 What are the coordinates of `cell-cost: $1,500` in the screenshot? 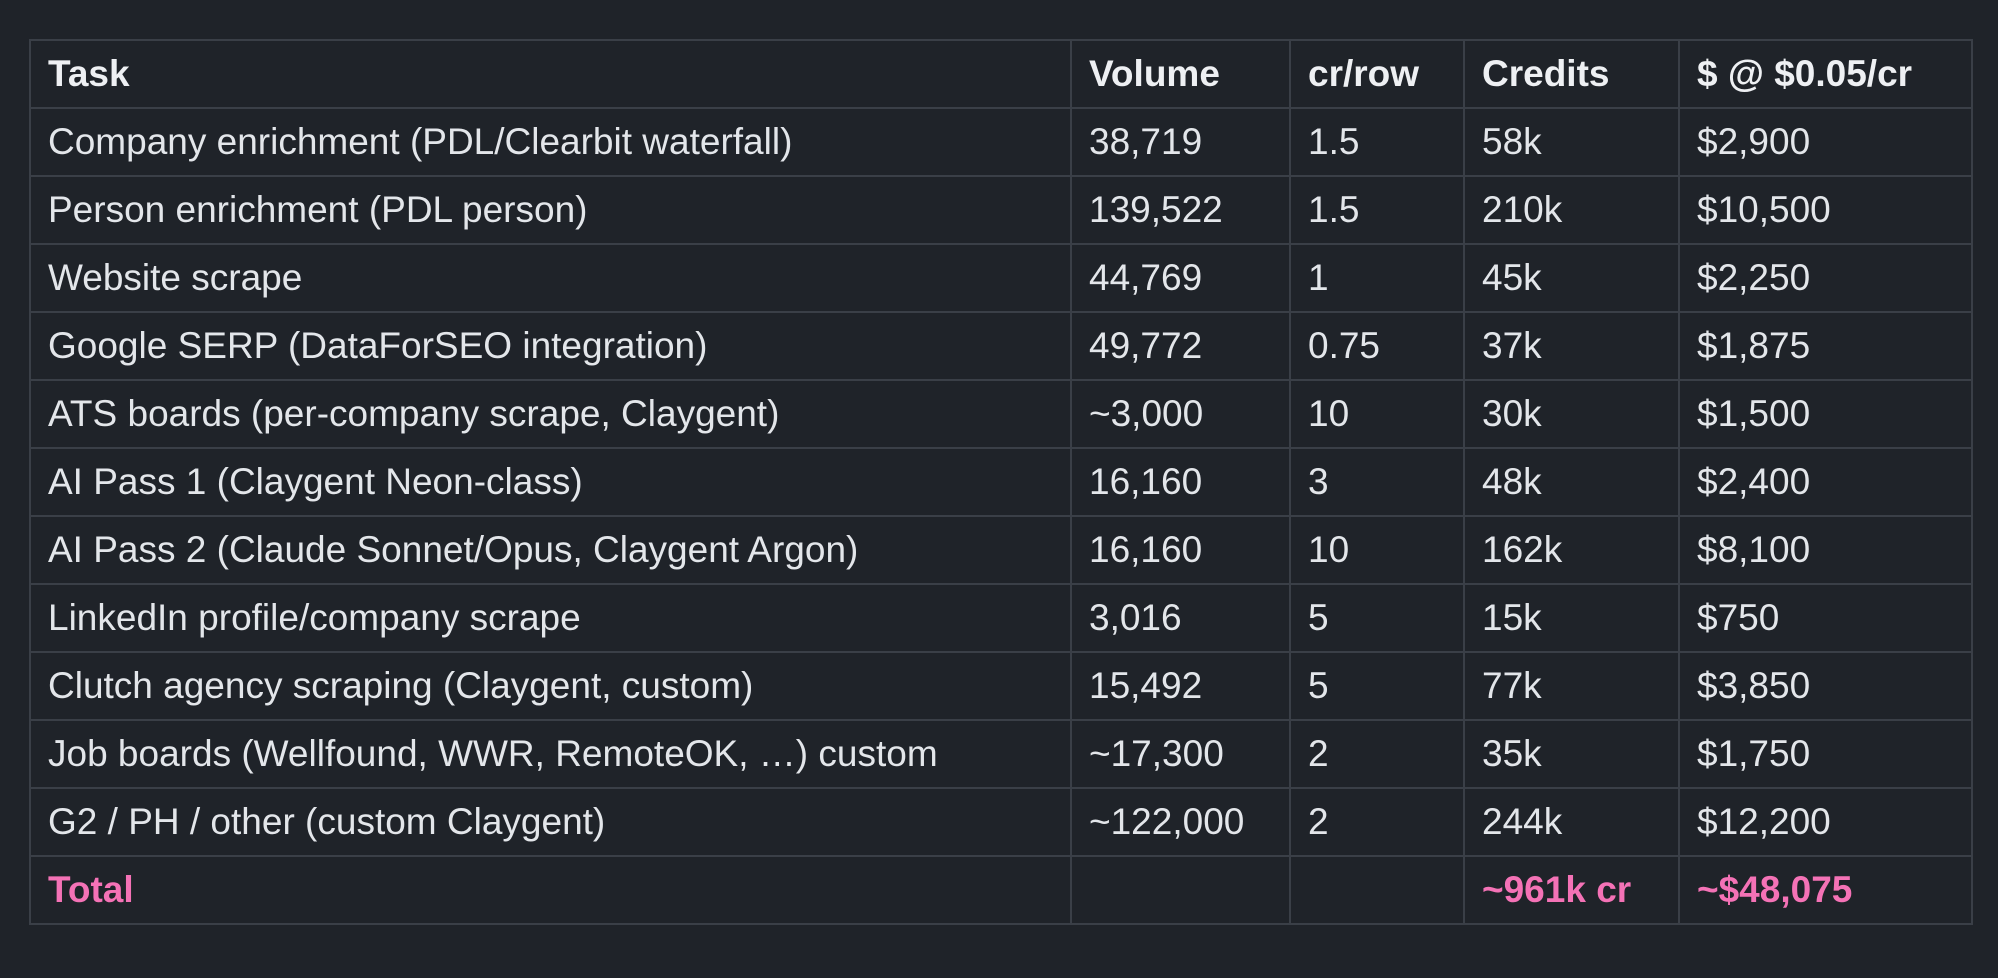 It's located at (1825, 414).